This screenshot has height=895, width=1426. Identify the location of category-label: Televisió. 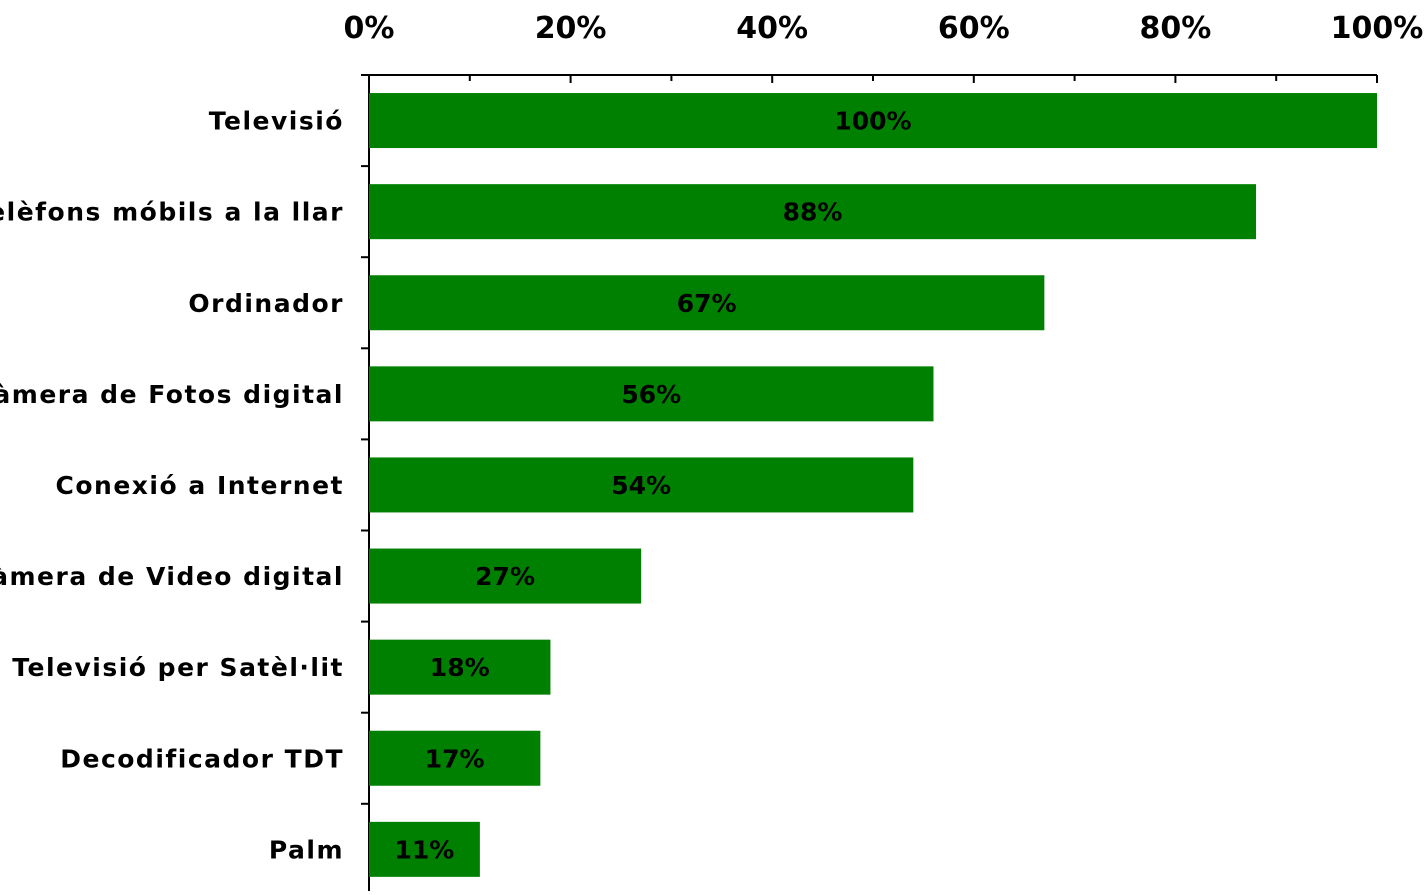
(276, 121).